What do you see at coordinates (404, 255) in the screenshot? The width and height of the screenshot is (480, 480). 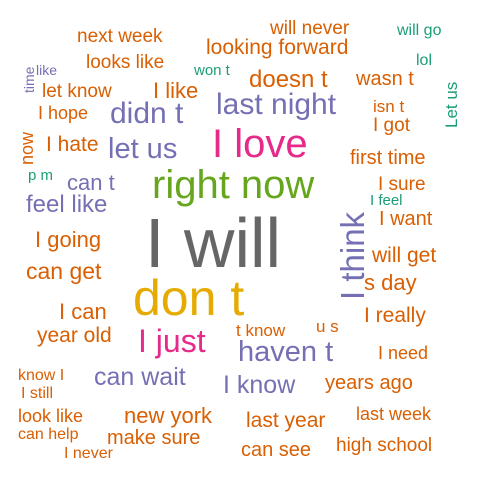 I see `word-will-get: will get` at bounding box center [404, 255].